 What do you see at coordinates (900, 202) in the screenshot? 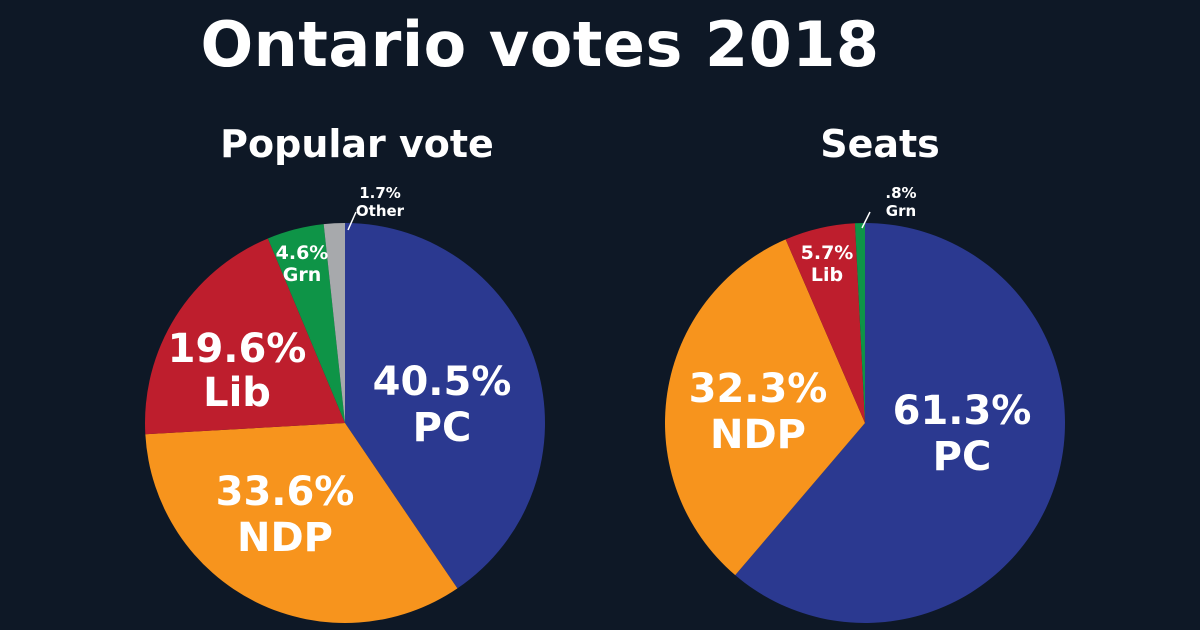
I see `seats-label-grn: .8% Grn` at bounding box center [900, 202].